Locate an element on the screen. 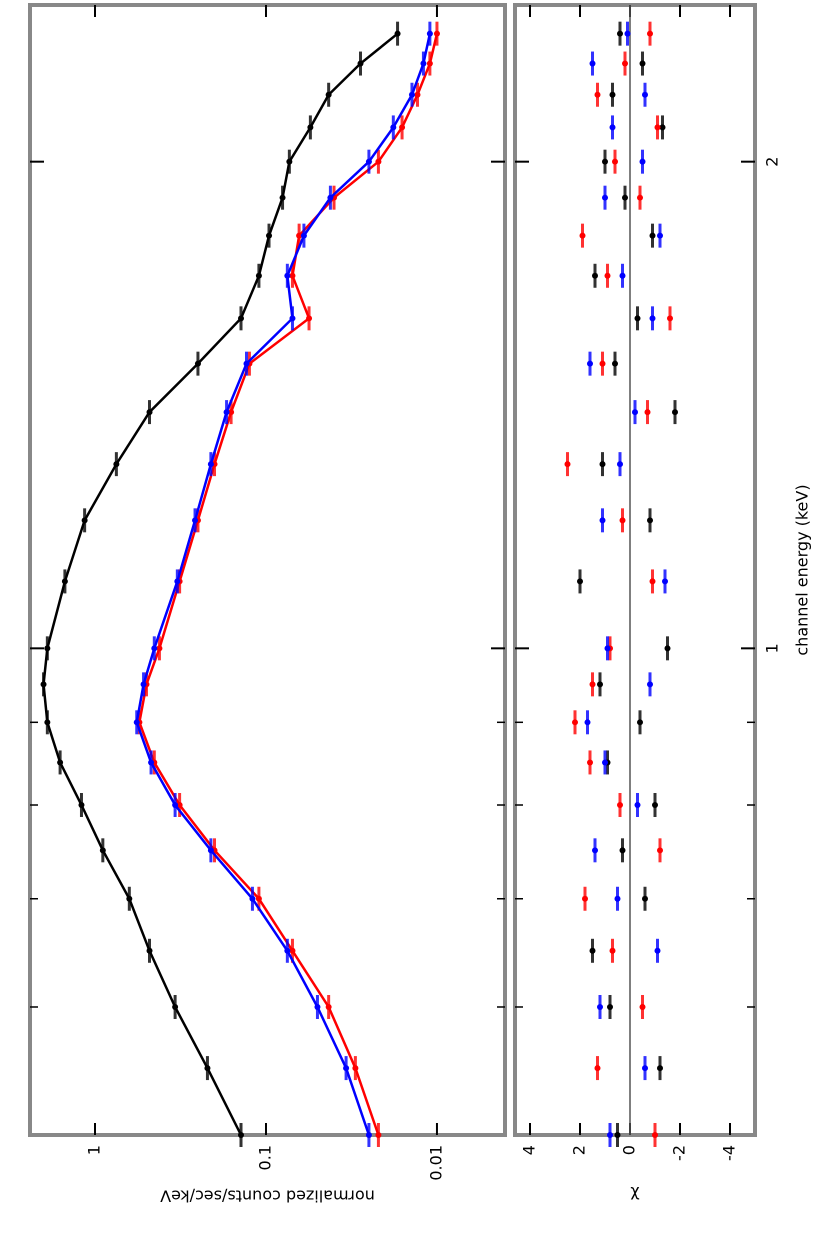 The width and height of the screenshot is (830, 1235). y-tick-label: 4 is located at coordinates (529, 1150).